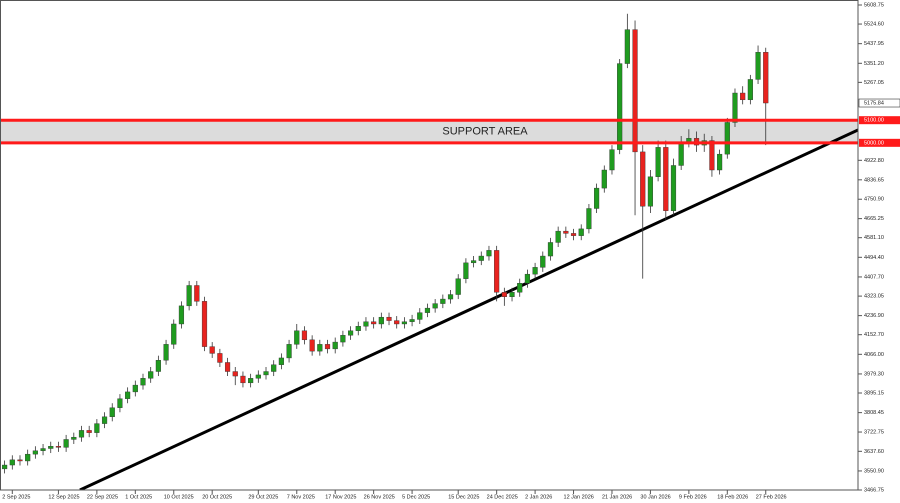  What do you see at coordinates (874, 143) in the screenshot?
I see `support-price-label: 5000.00` at bounding box center [874, 143].